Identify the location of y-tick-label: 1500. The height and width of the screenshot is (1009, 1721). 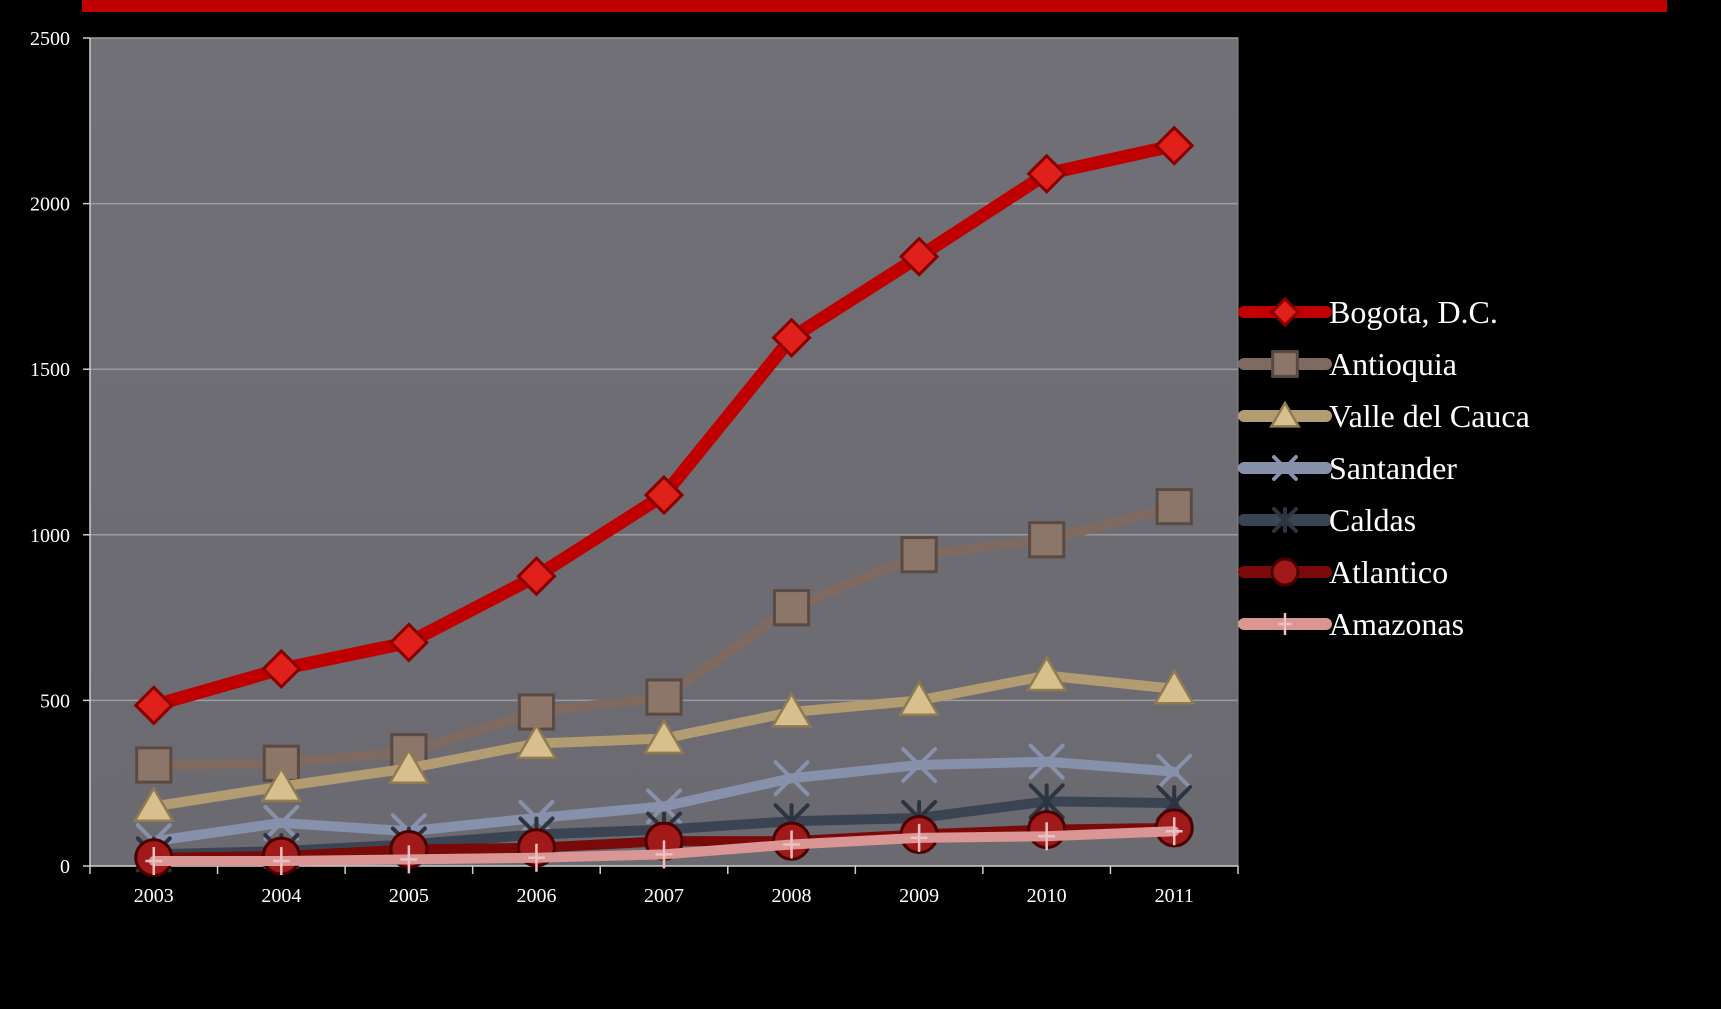
(50, 370).